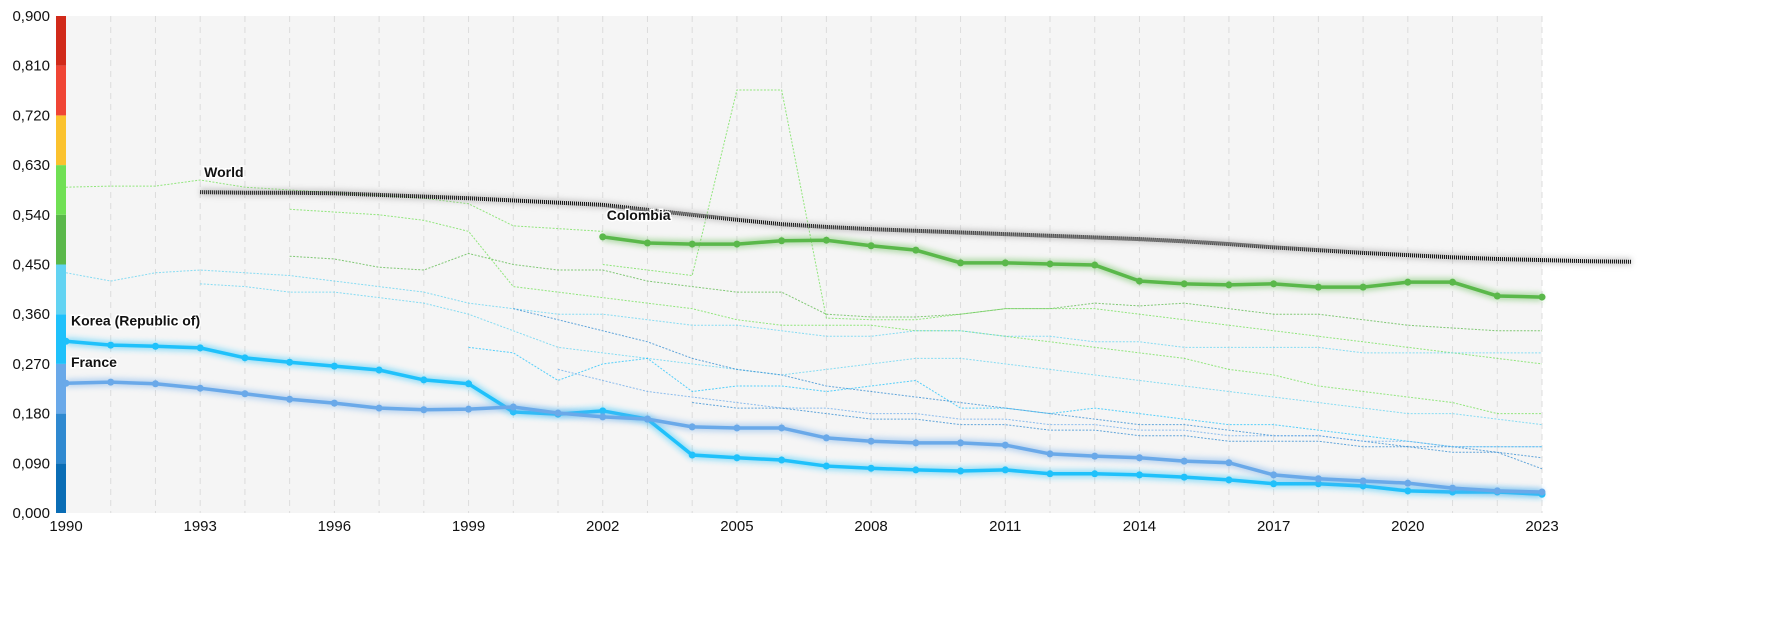 The width and height of the screenshot is (1777, 617). I want to click on series-label: France, so click(94, 362).